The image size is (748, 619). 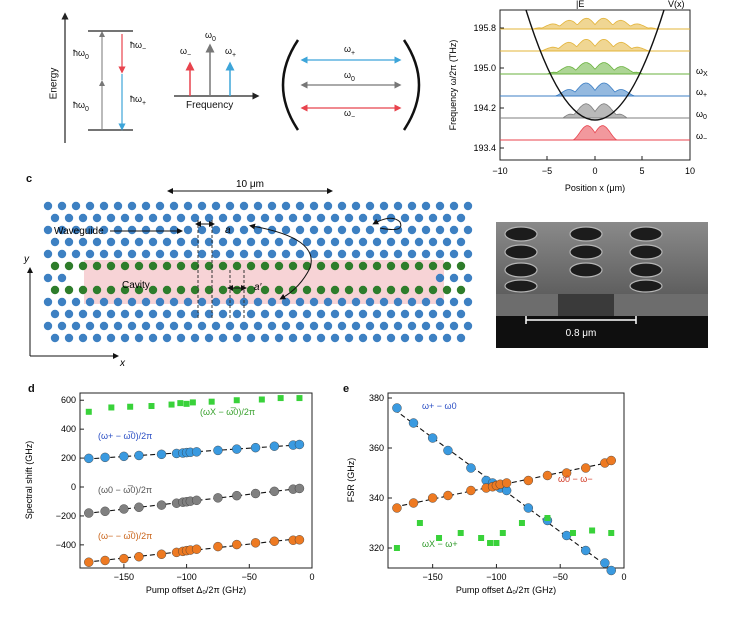 I want to click on panel-label-c: c, so click(x=29, y=179).